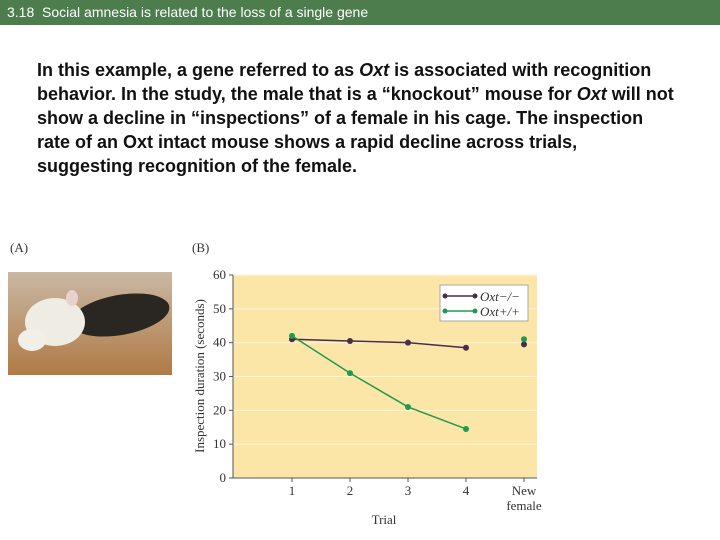  I want to click on y-tick-label: 10, so click(219, 443).